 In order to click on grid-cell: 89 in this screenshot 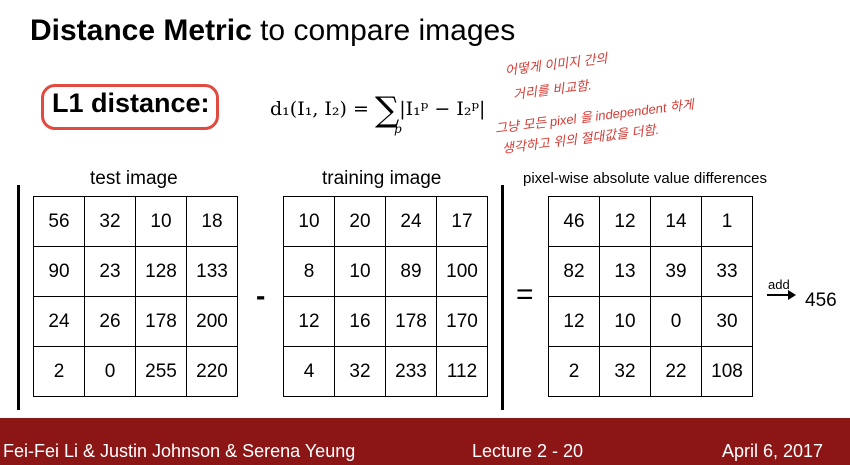, I will do `click(411, 271)`.